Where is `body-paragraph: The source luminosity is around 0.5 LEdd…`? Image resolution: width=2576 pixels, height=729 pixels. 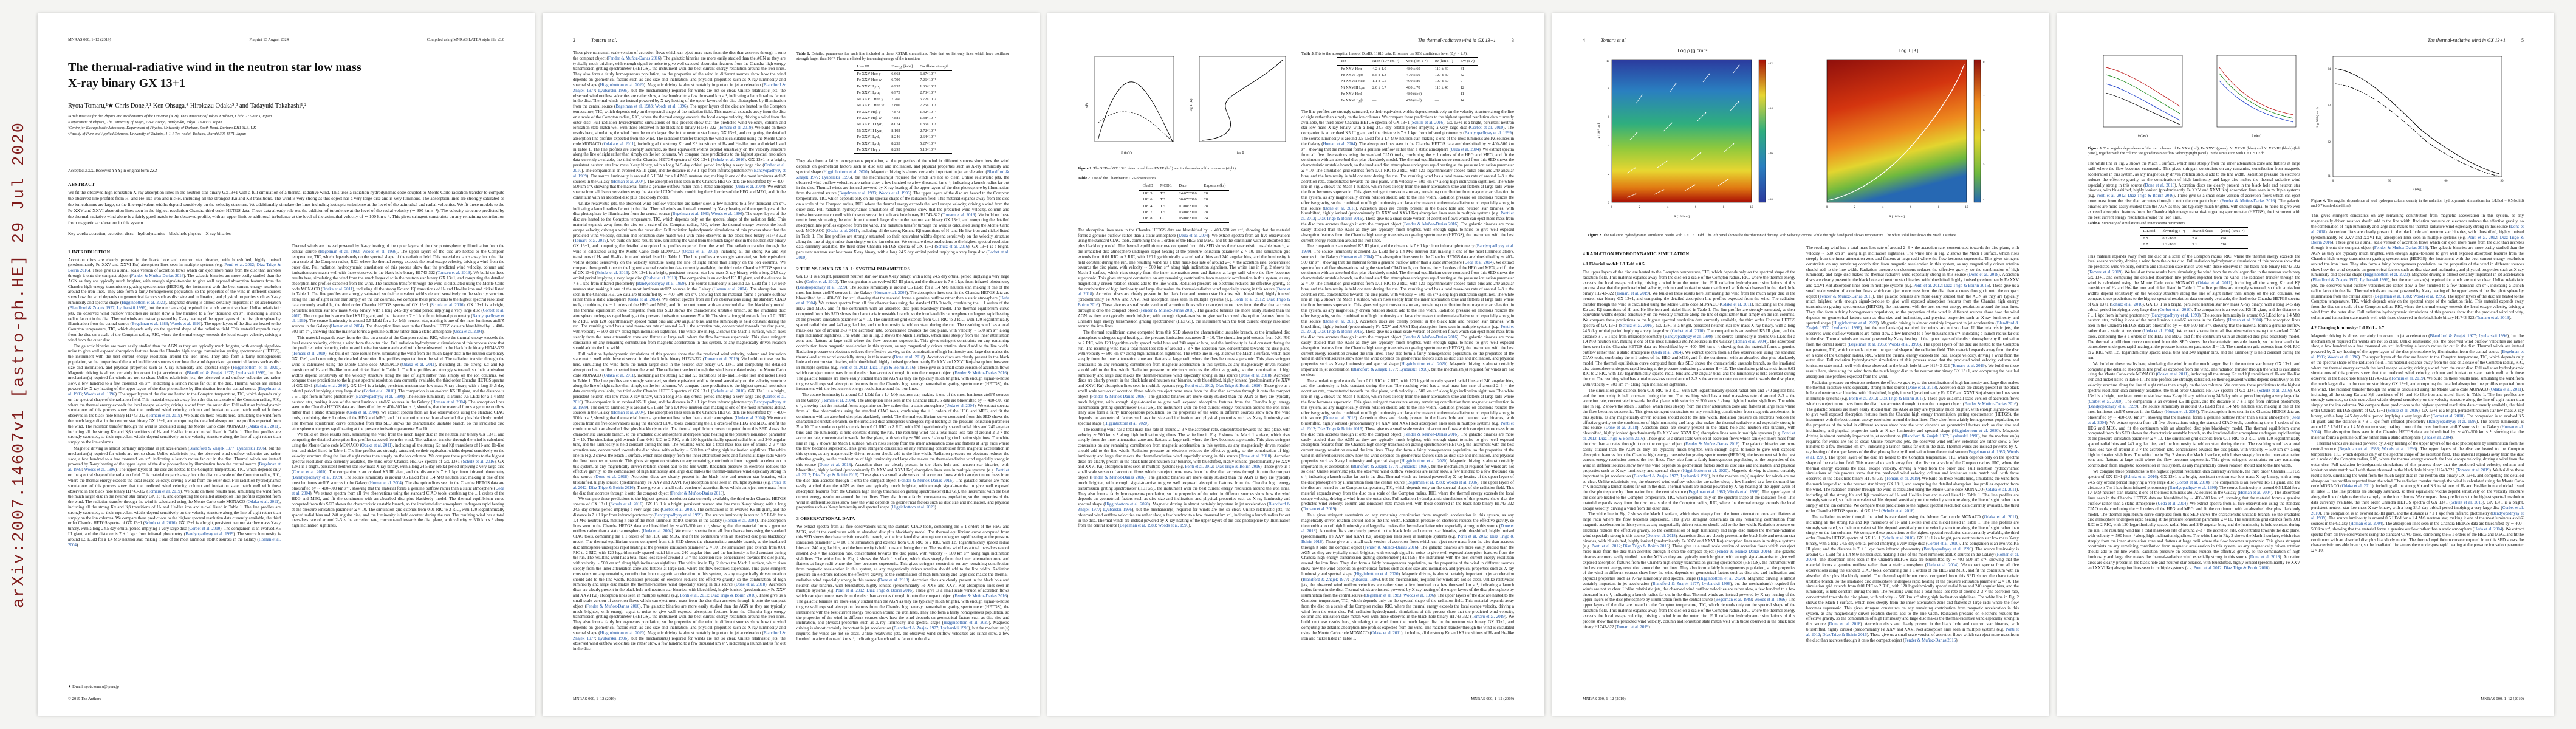
body-paragraph: The source luminosity is around 0.5 LEdd… is located at coordinates (902, 451).